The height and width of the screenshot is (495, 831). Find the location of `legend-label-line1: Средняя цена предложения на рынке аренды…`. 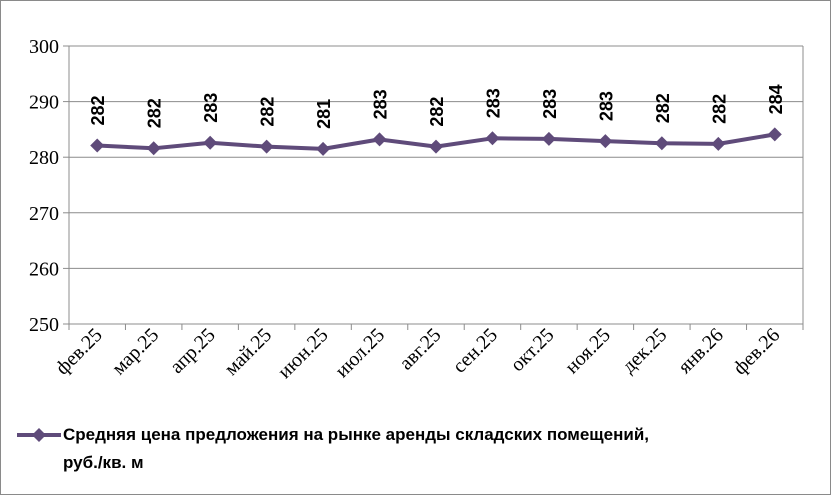

legend-label-line1: Средняя цена предложения на рынке аренды… is located at coordinates (356, 434).